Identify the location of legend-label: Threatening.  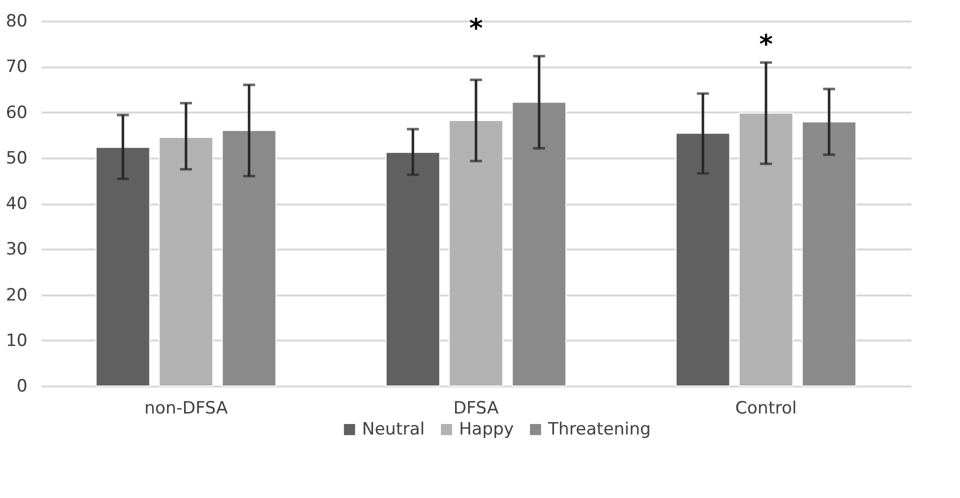
(599, 430).